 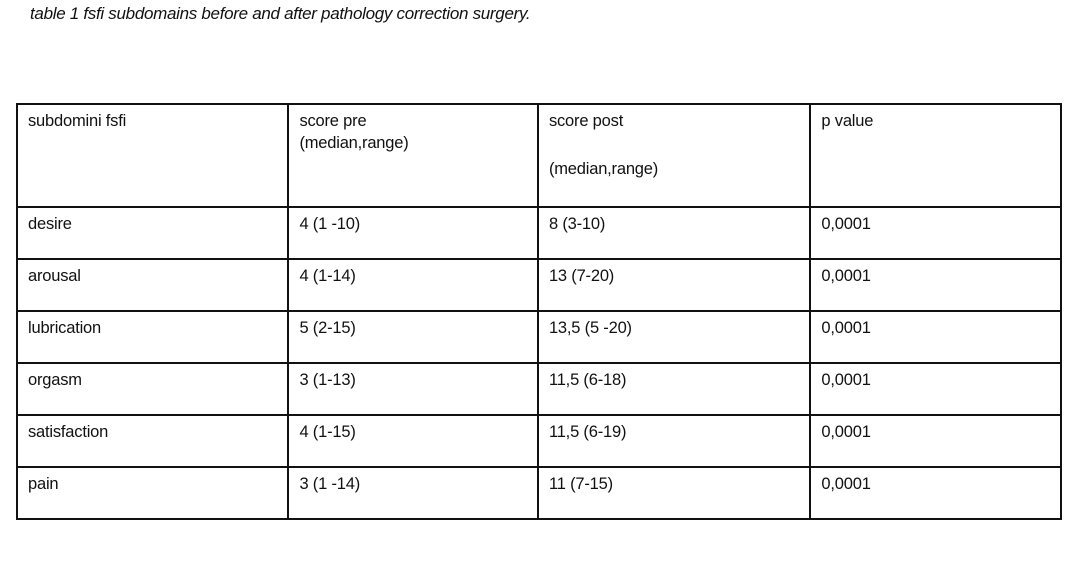 I want to click on cell-score-pre: 5 (2-15), so click(x=413, y=337).